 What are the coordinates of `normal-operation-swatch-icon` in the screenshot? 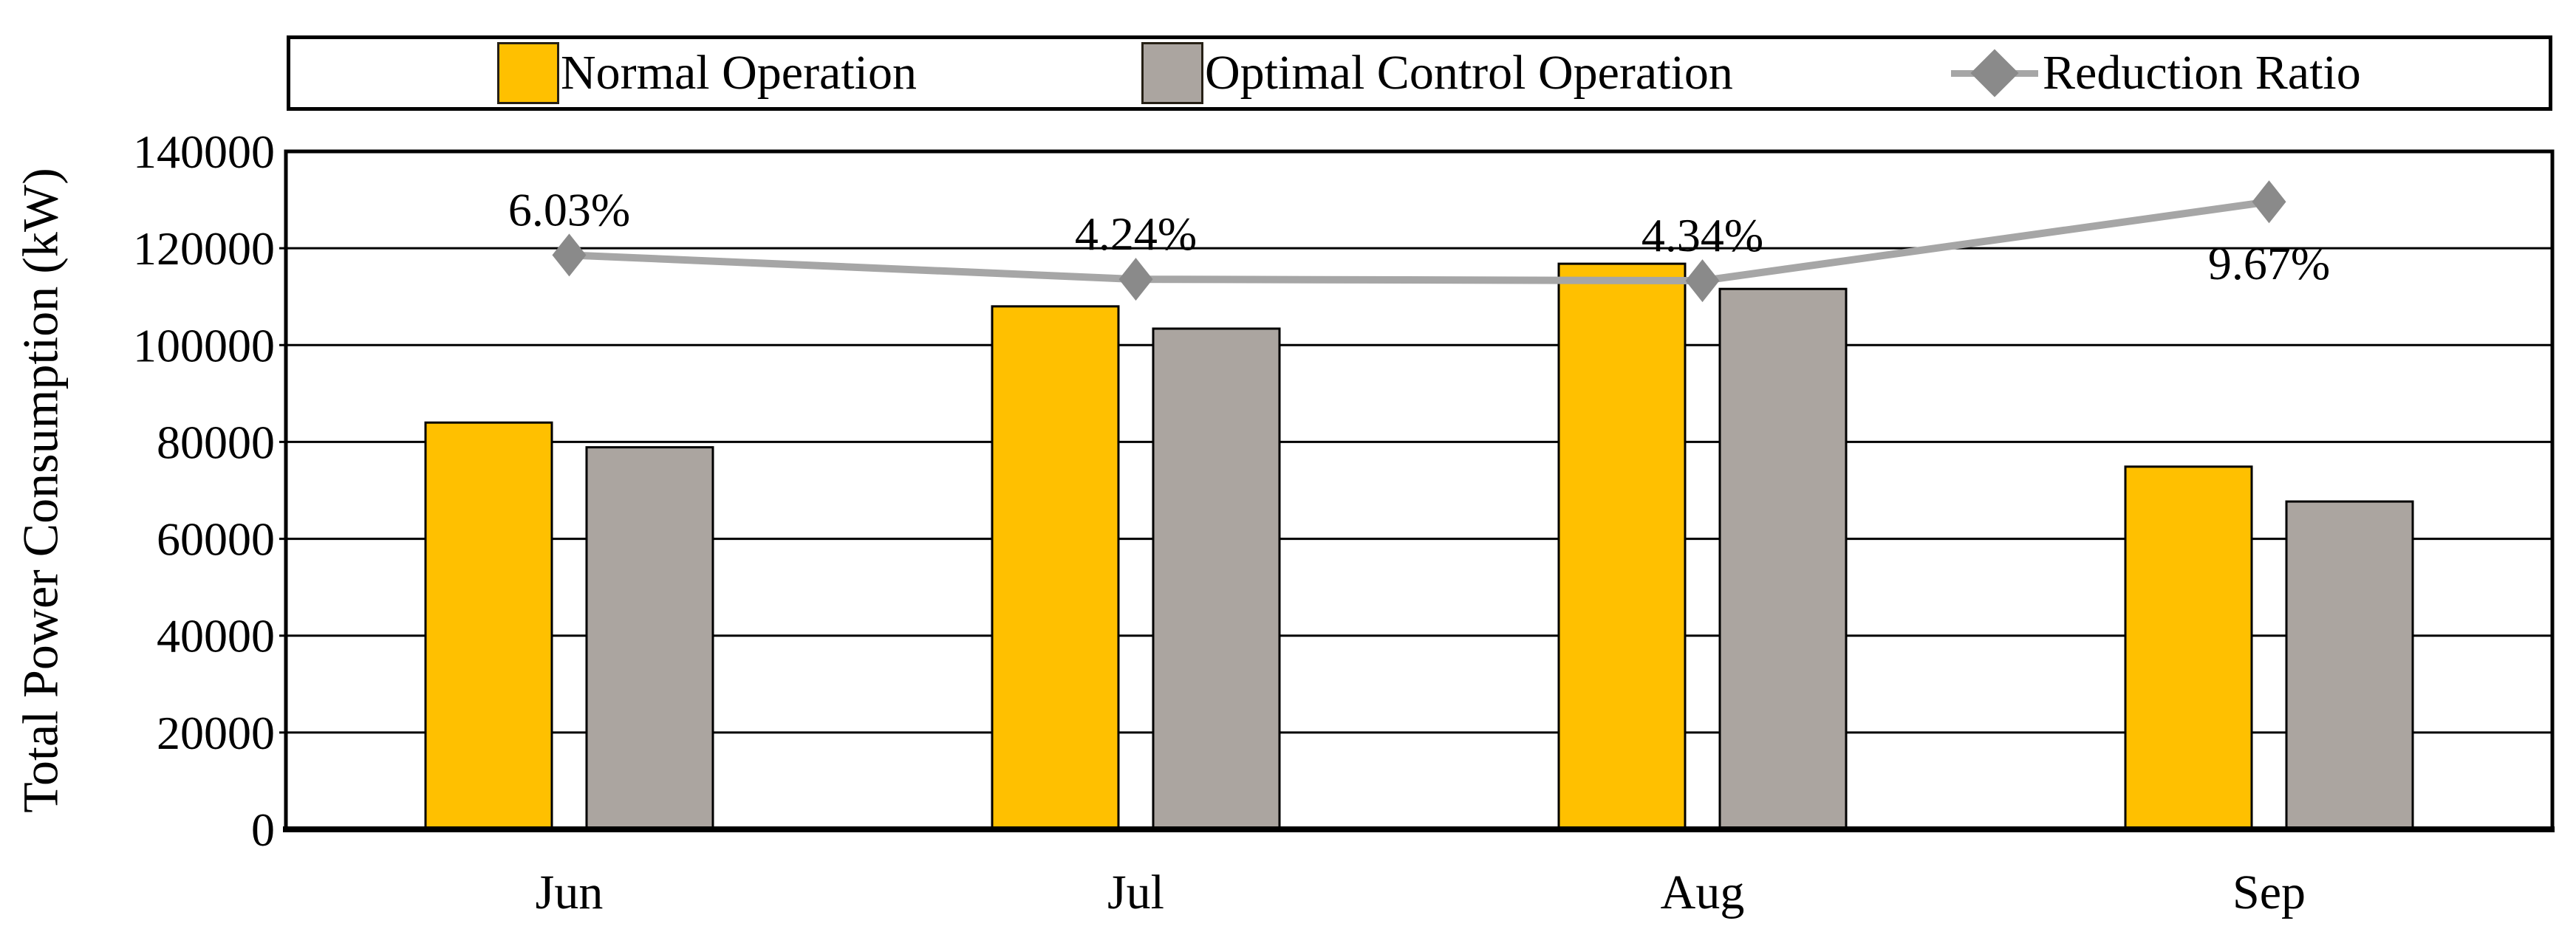 It's located at (528, 73).